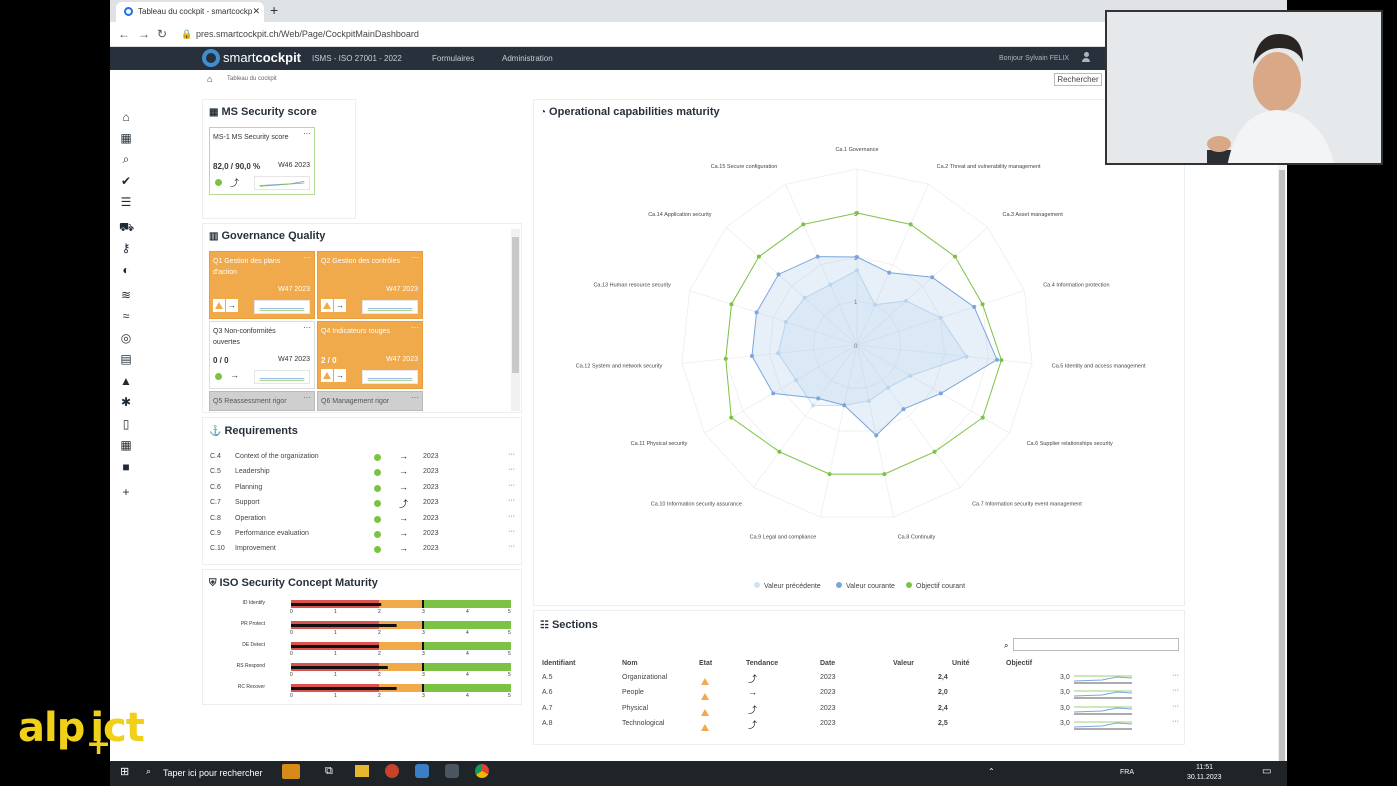  Describe the element at coordinates (559, 663) in the screenshot. I see `column-header: Identifiant` at that location.